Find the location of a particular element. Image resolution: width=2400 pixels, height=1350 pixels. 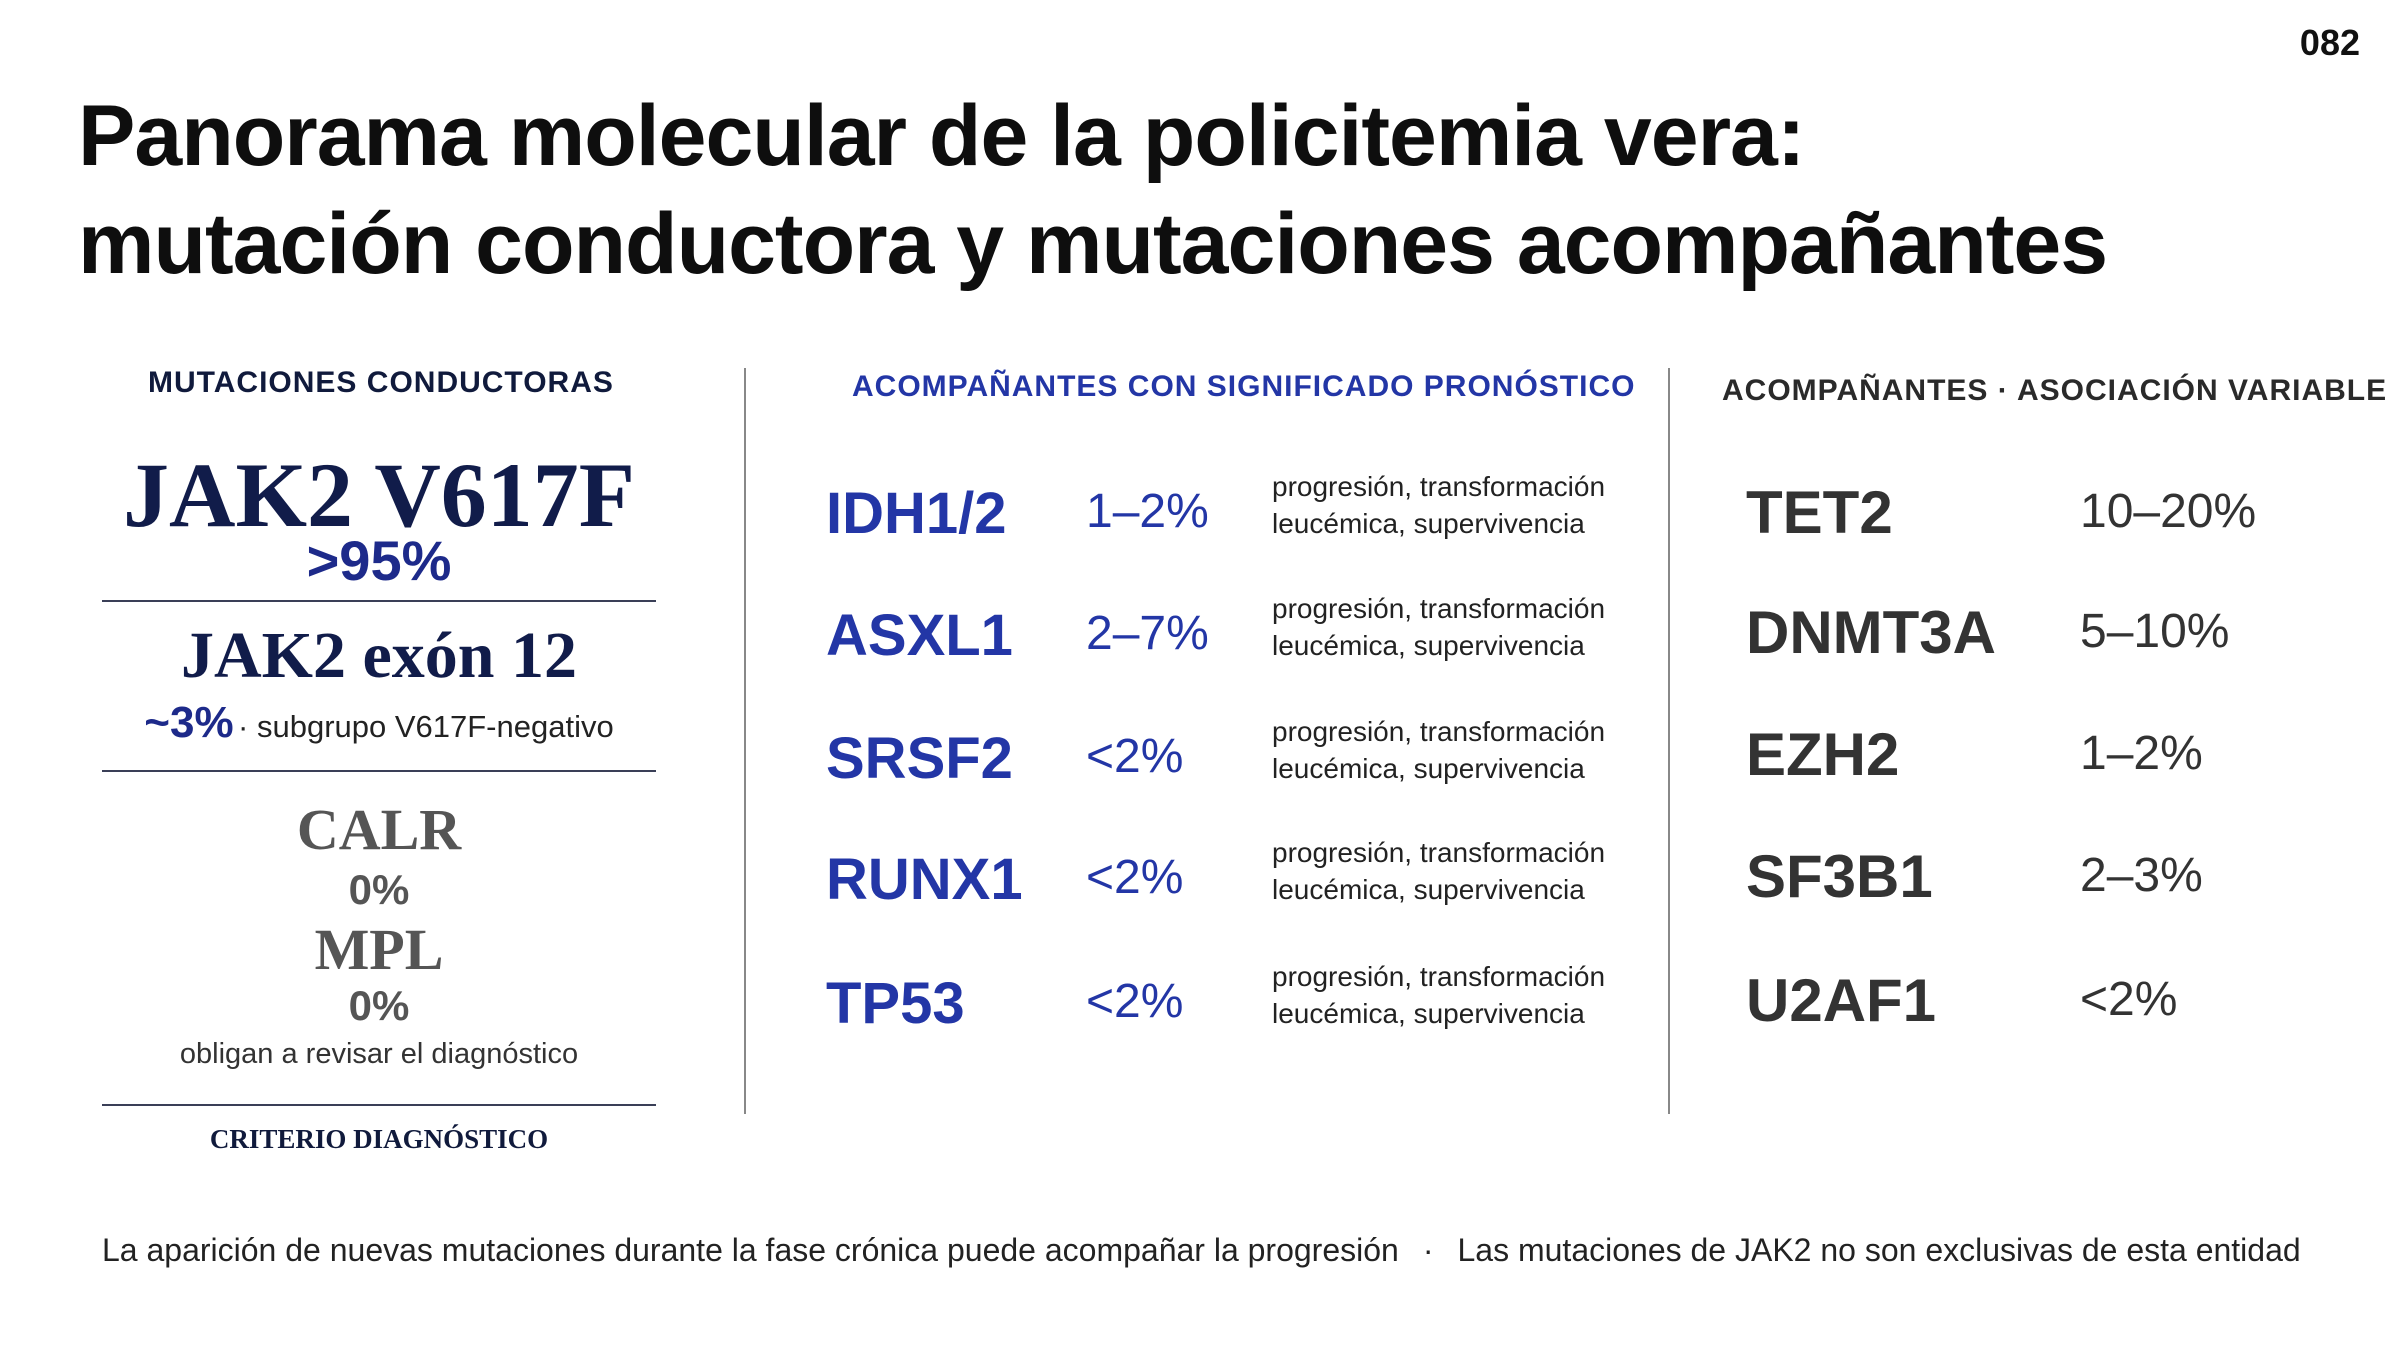

jak2-exon12-pct: ~3% is located at coordinates (189, 722).